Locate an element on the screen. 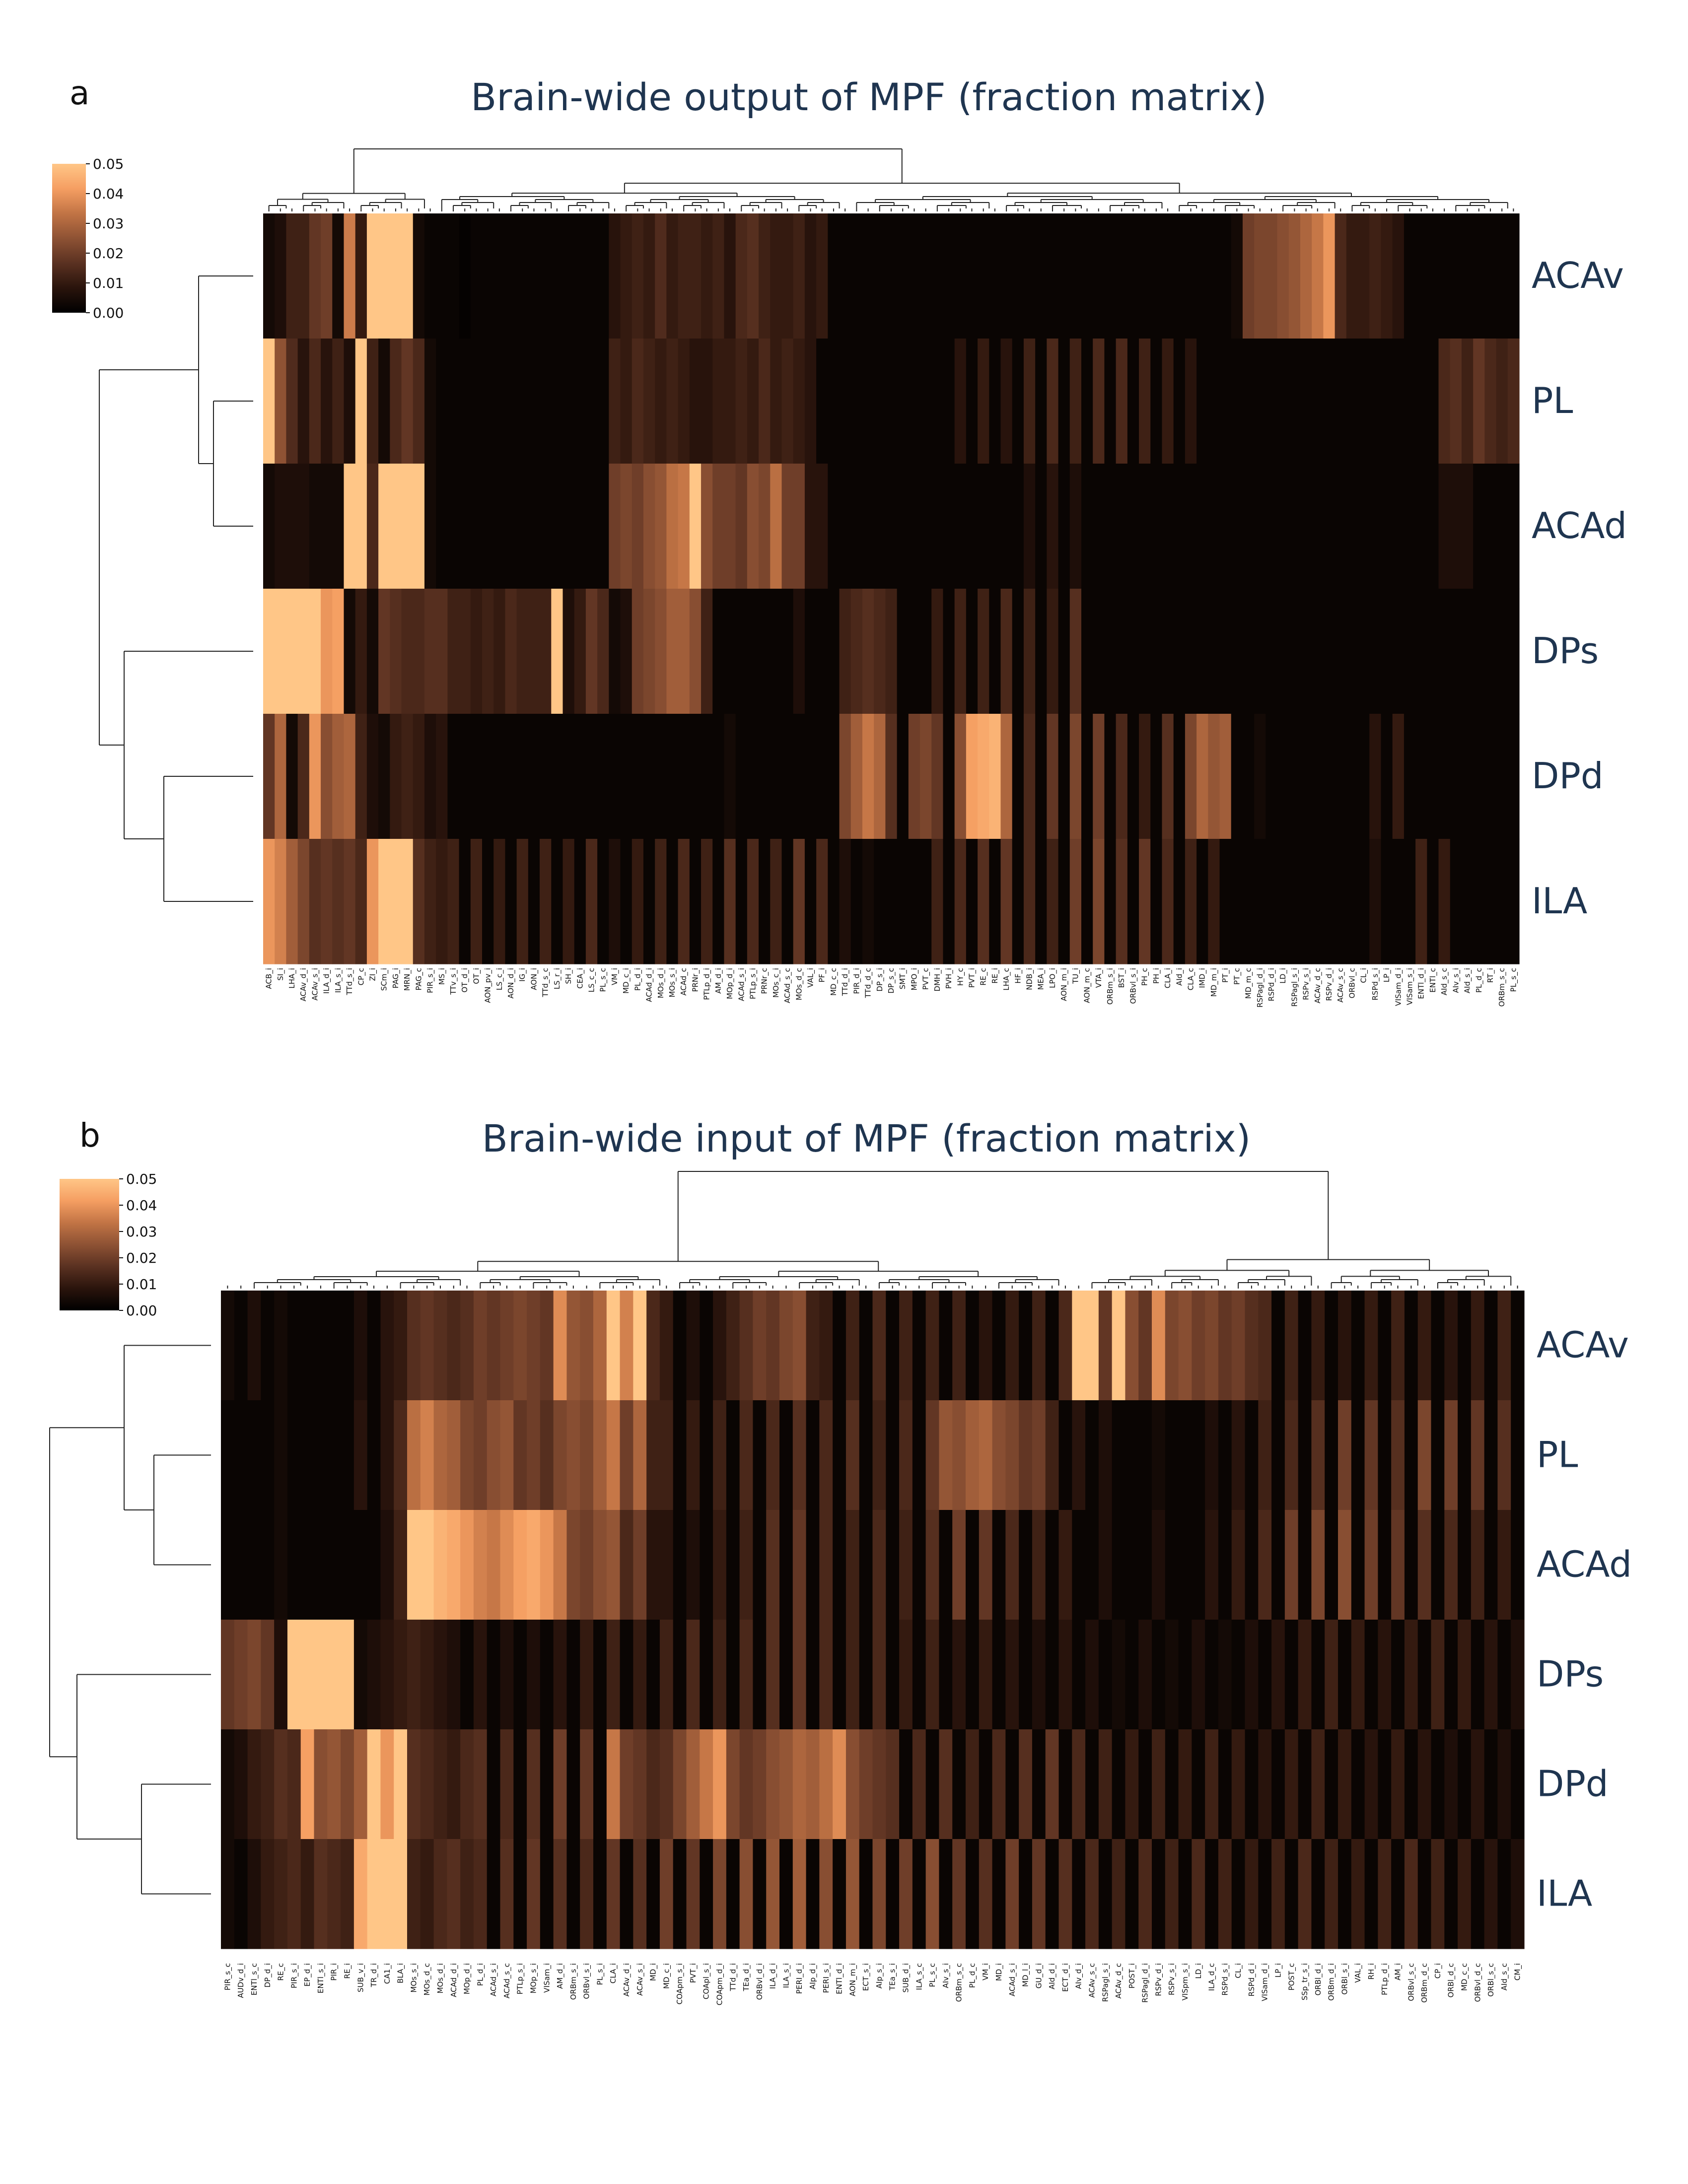 This screenshot has width=1688, height=2184. column-label: AIv_s_i is located at coordinates (1456, 980).